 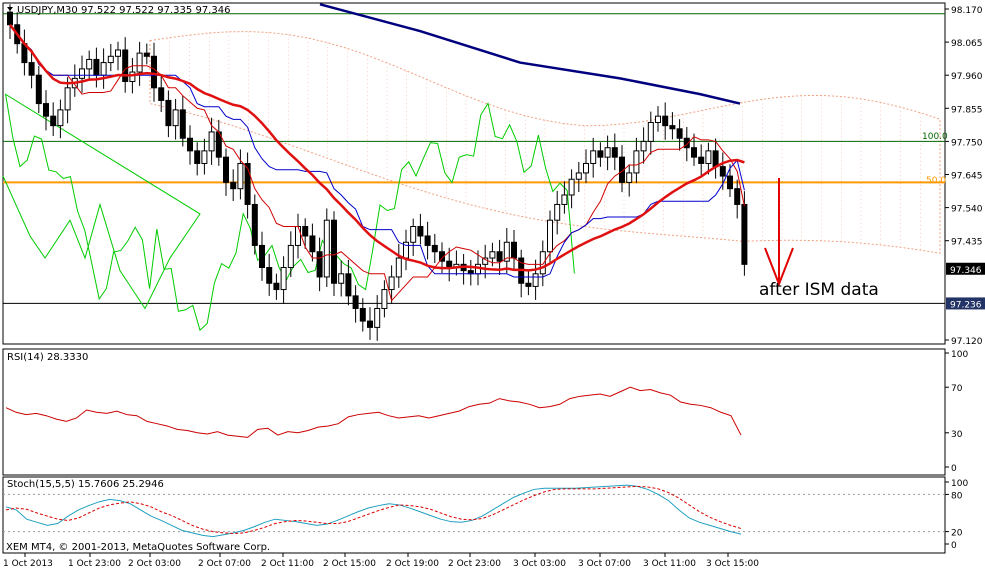 What do you see at coordinates (957, 435) in the screenshot?
I see `rsi-tick-label: 30` at bounding box center [957, 435].